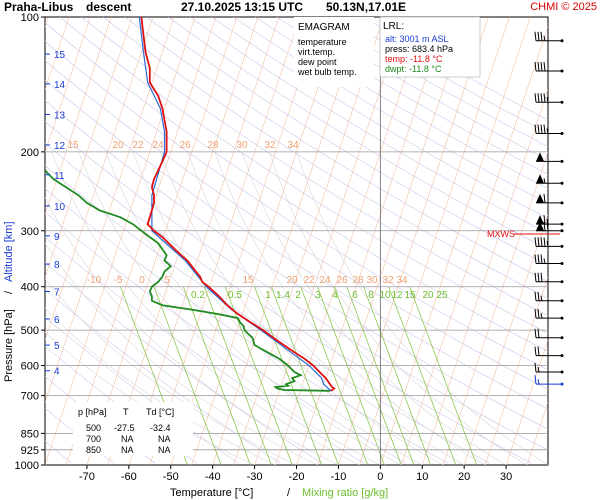 This screenshot has width=600, height=500. I want to click on p-tick-label: 100, so click(30, 18).